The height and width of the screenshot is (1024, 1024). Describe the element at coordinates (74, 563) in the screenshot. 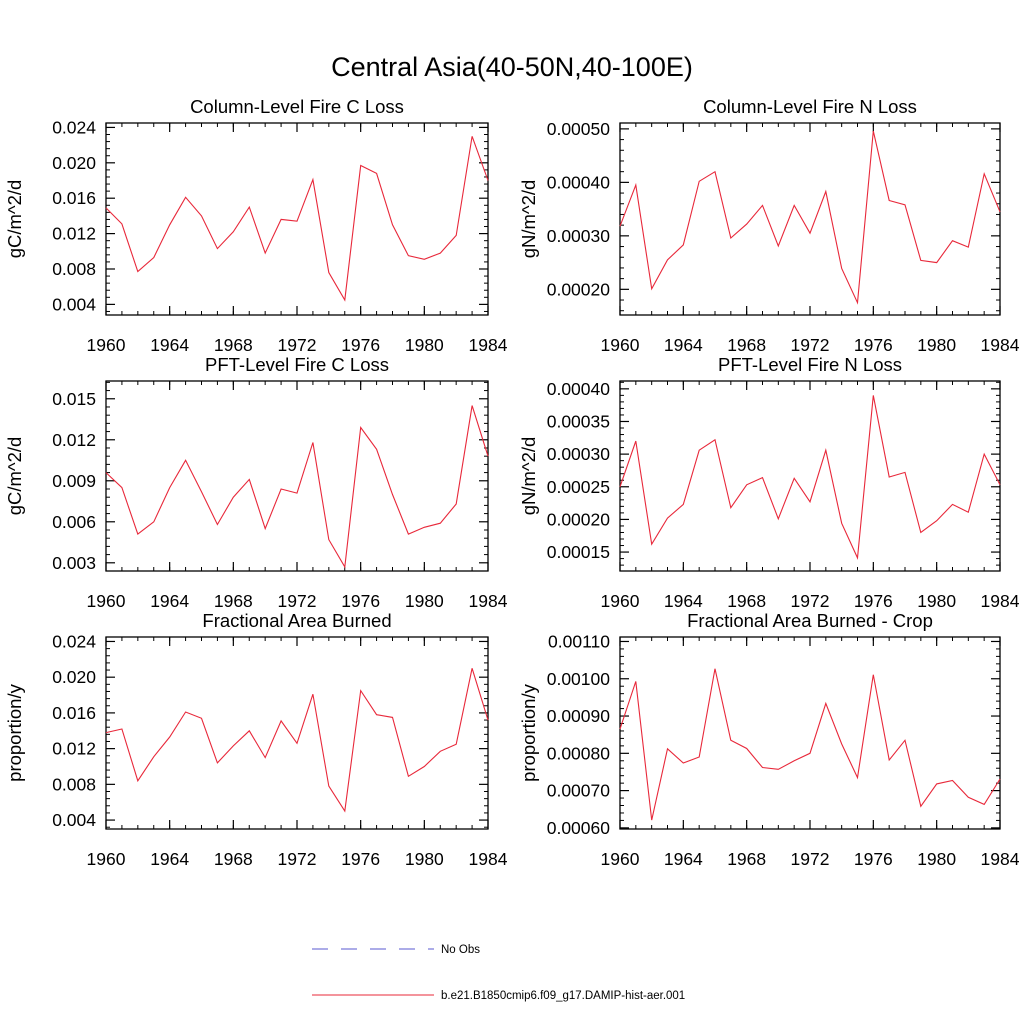

I see `y-tick-label: 0.003` at that location.